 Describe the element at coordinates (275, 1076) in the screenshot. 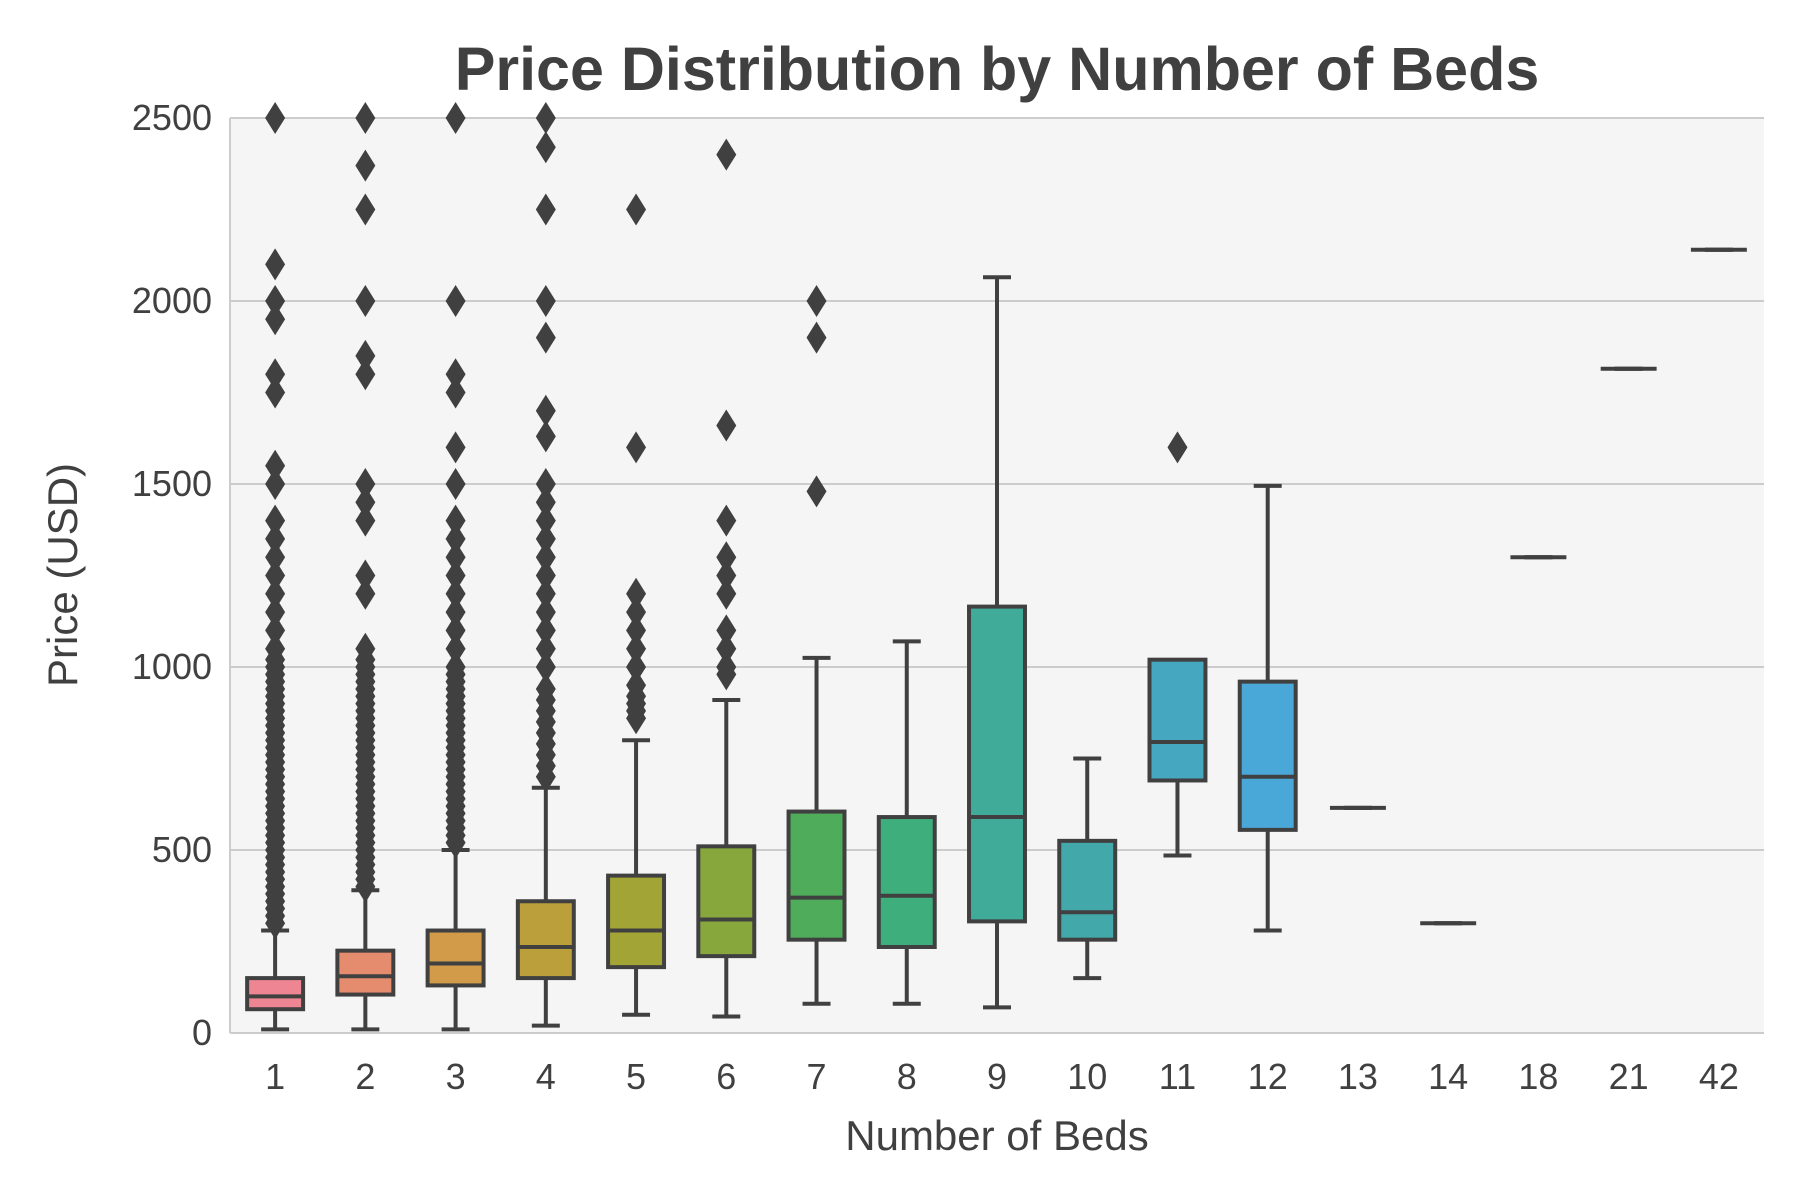

I see `x-tick-label: 1` at that location.